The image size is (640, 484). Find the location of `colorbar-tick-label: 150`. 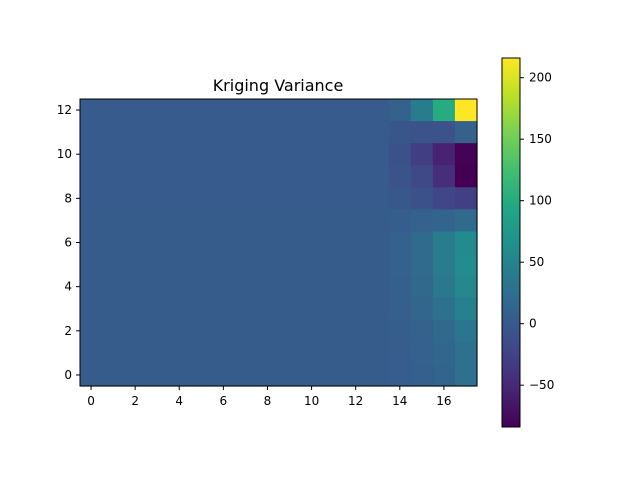

colorbar-tick-label: 150 is located at coordinates (540, 139).